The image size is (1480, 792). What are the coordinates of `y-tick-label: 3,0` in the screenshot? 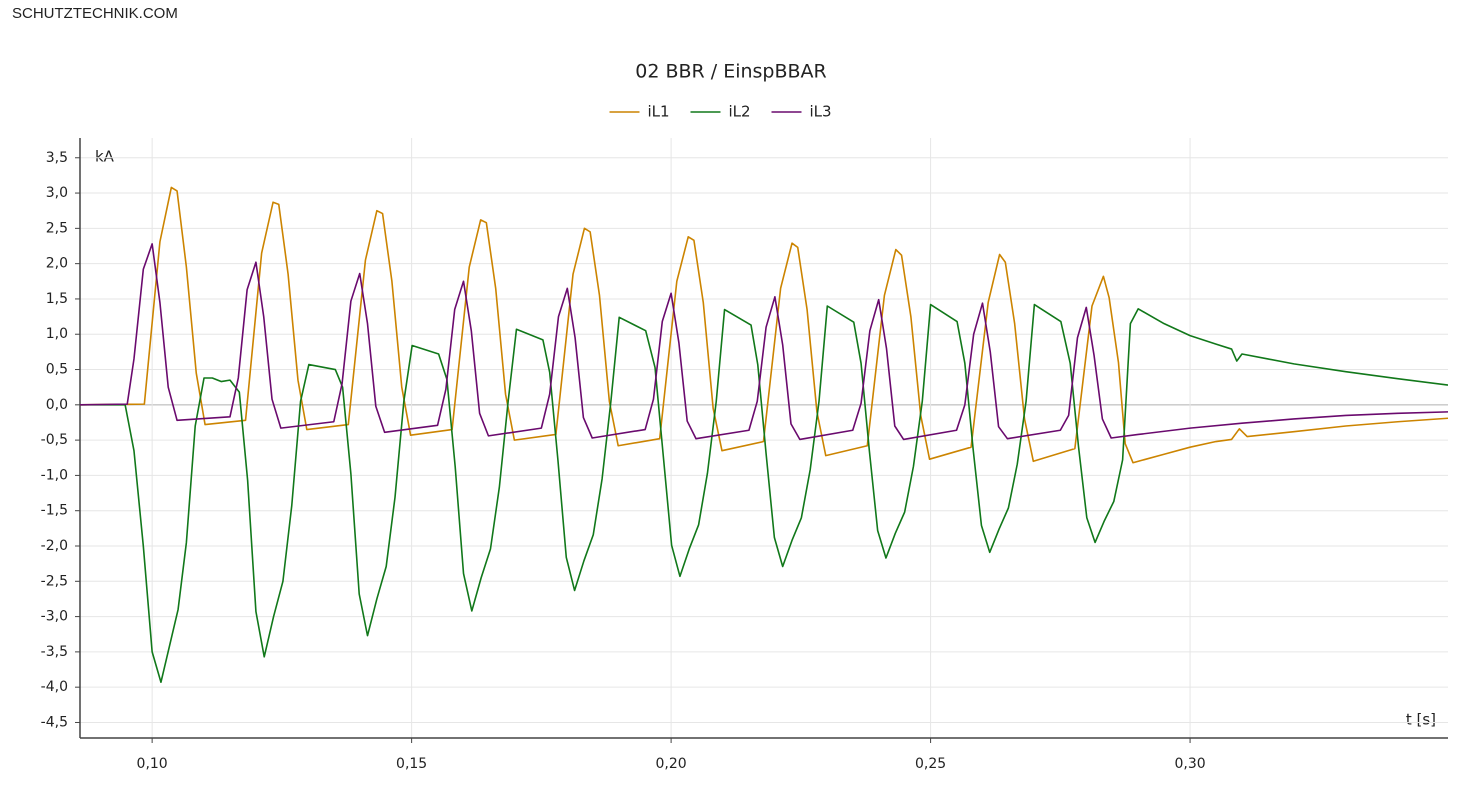 It's located at (57, 193).